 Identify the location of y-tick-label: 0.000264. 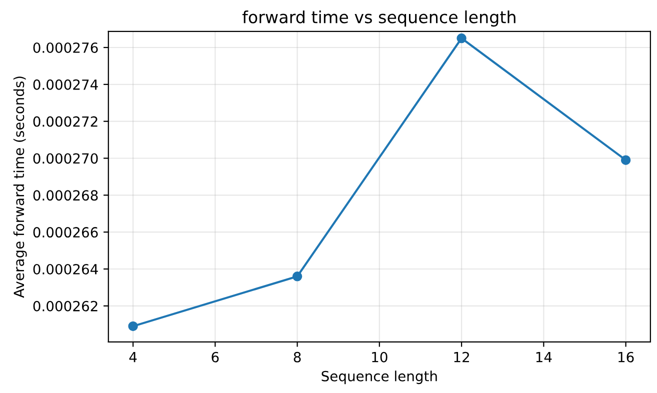
(65, 269).